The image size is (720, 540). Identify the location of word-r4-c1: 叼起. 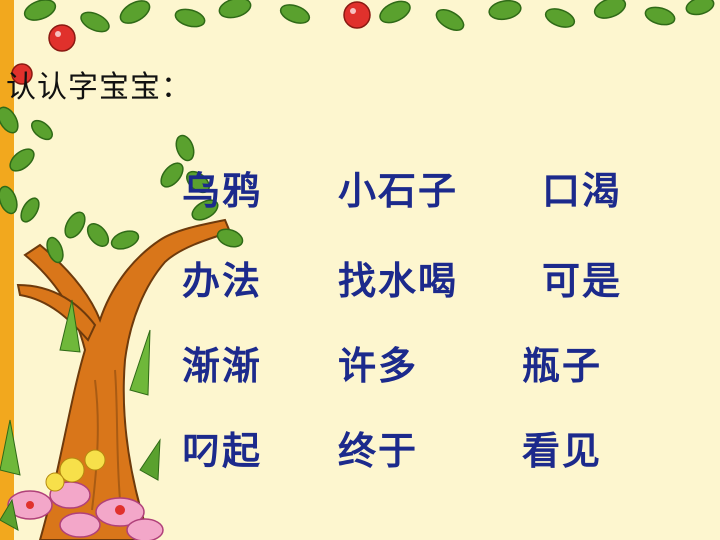
(222, 451).